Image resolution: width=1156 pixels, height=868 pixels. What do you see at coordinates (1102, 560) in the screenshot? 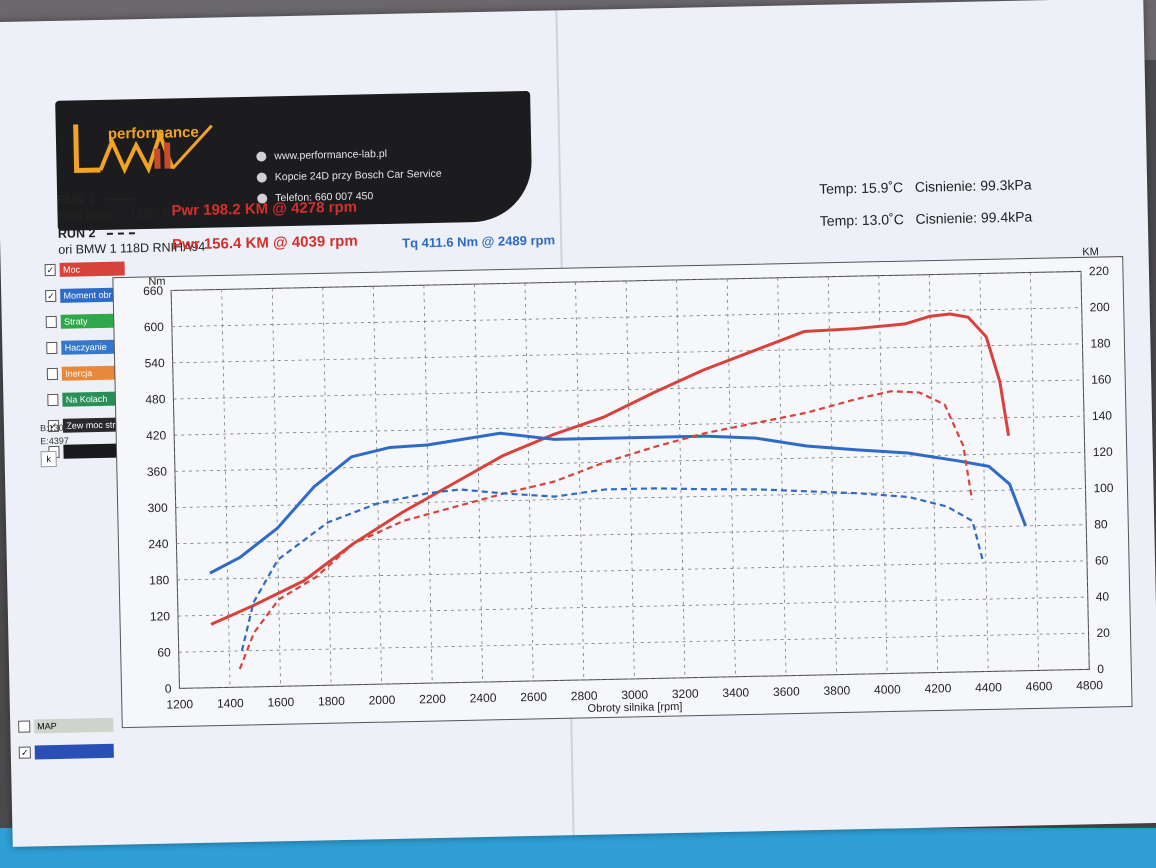
I see `y-right-tick-label: 60` at bounding box center [1102, 560].